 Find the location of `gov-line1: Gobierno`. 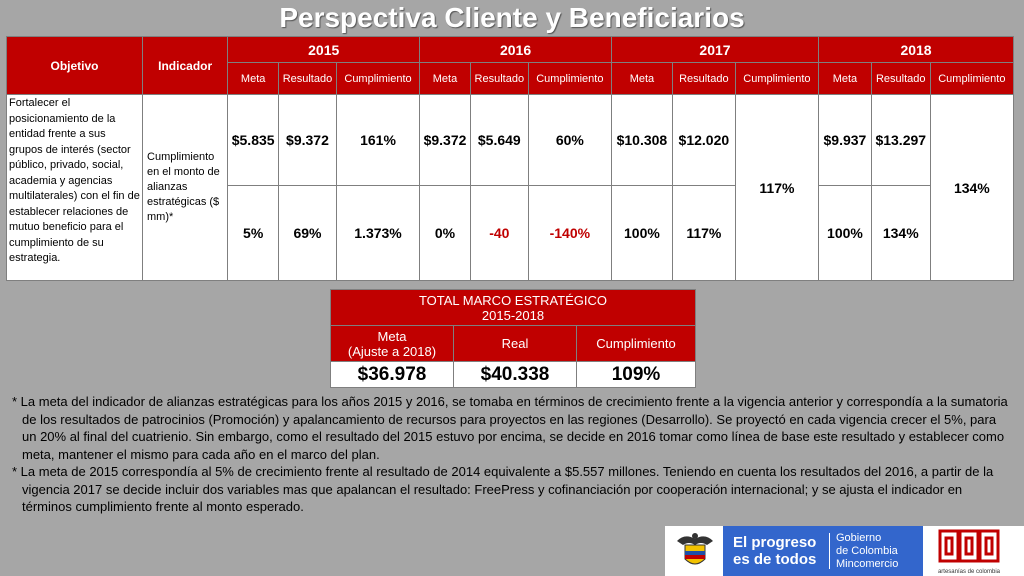

gov-line1: Gobierno is located at coordinates (859, 537).